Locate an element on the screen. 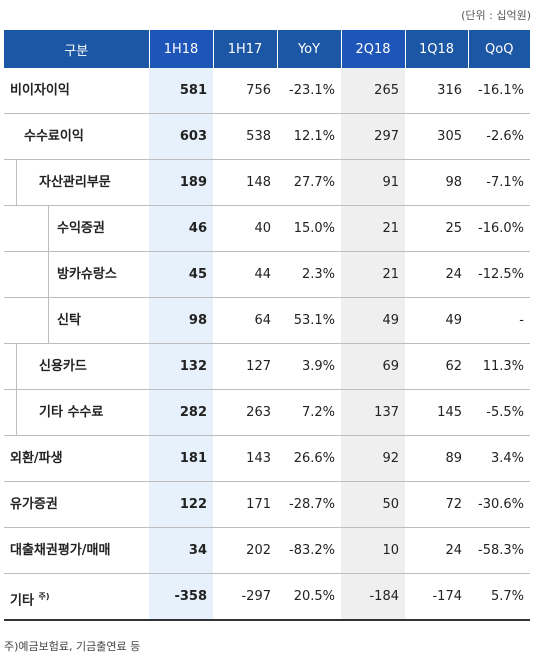 The height and width of the screenshot is (659, 539). cell-1h17: 538 is located at coordinates (245, 136).